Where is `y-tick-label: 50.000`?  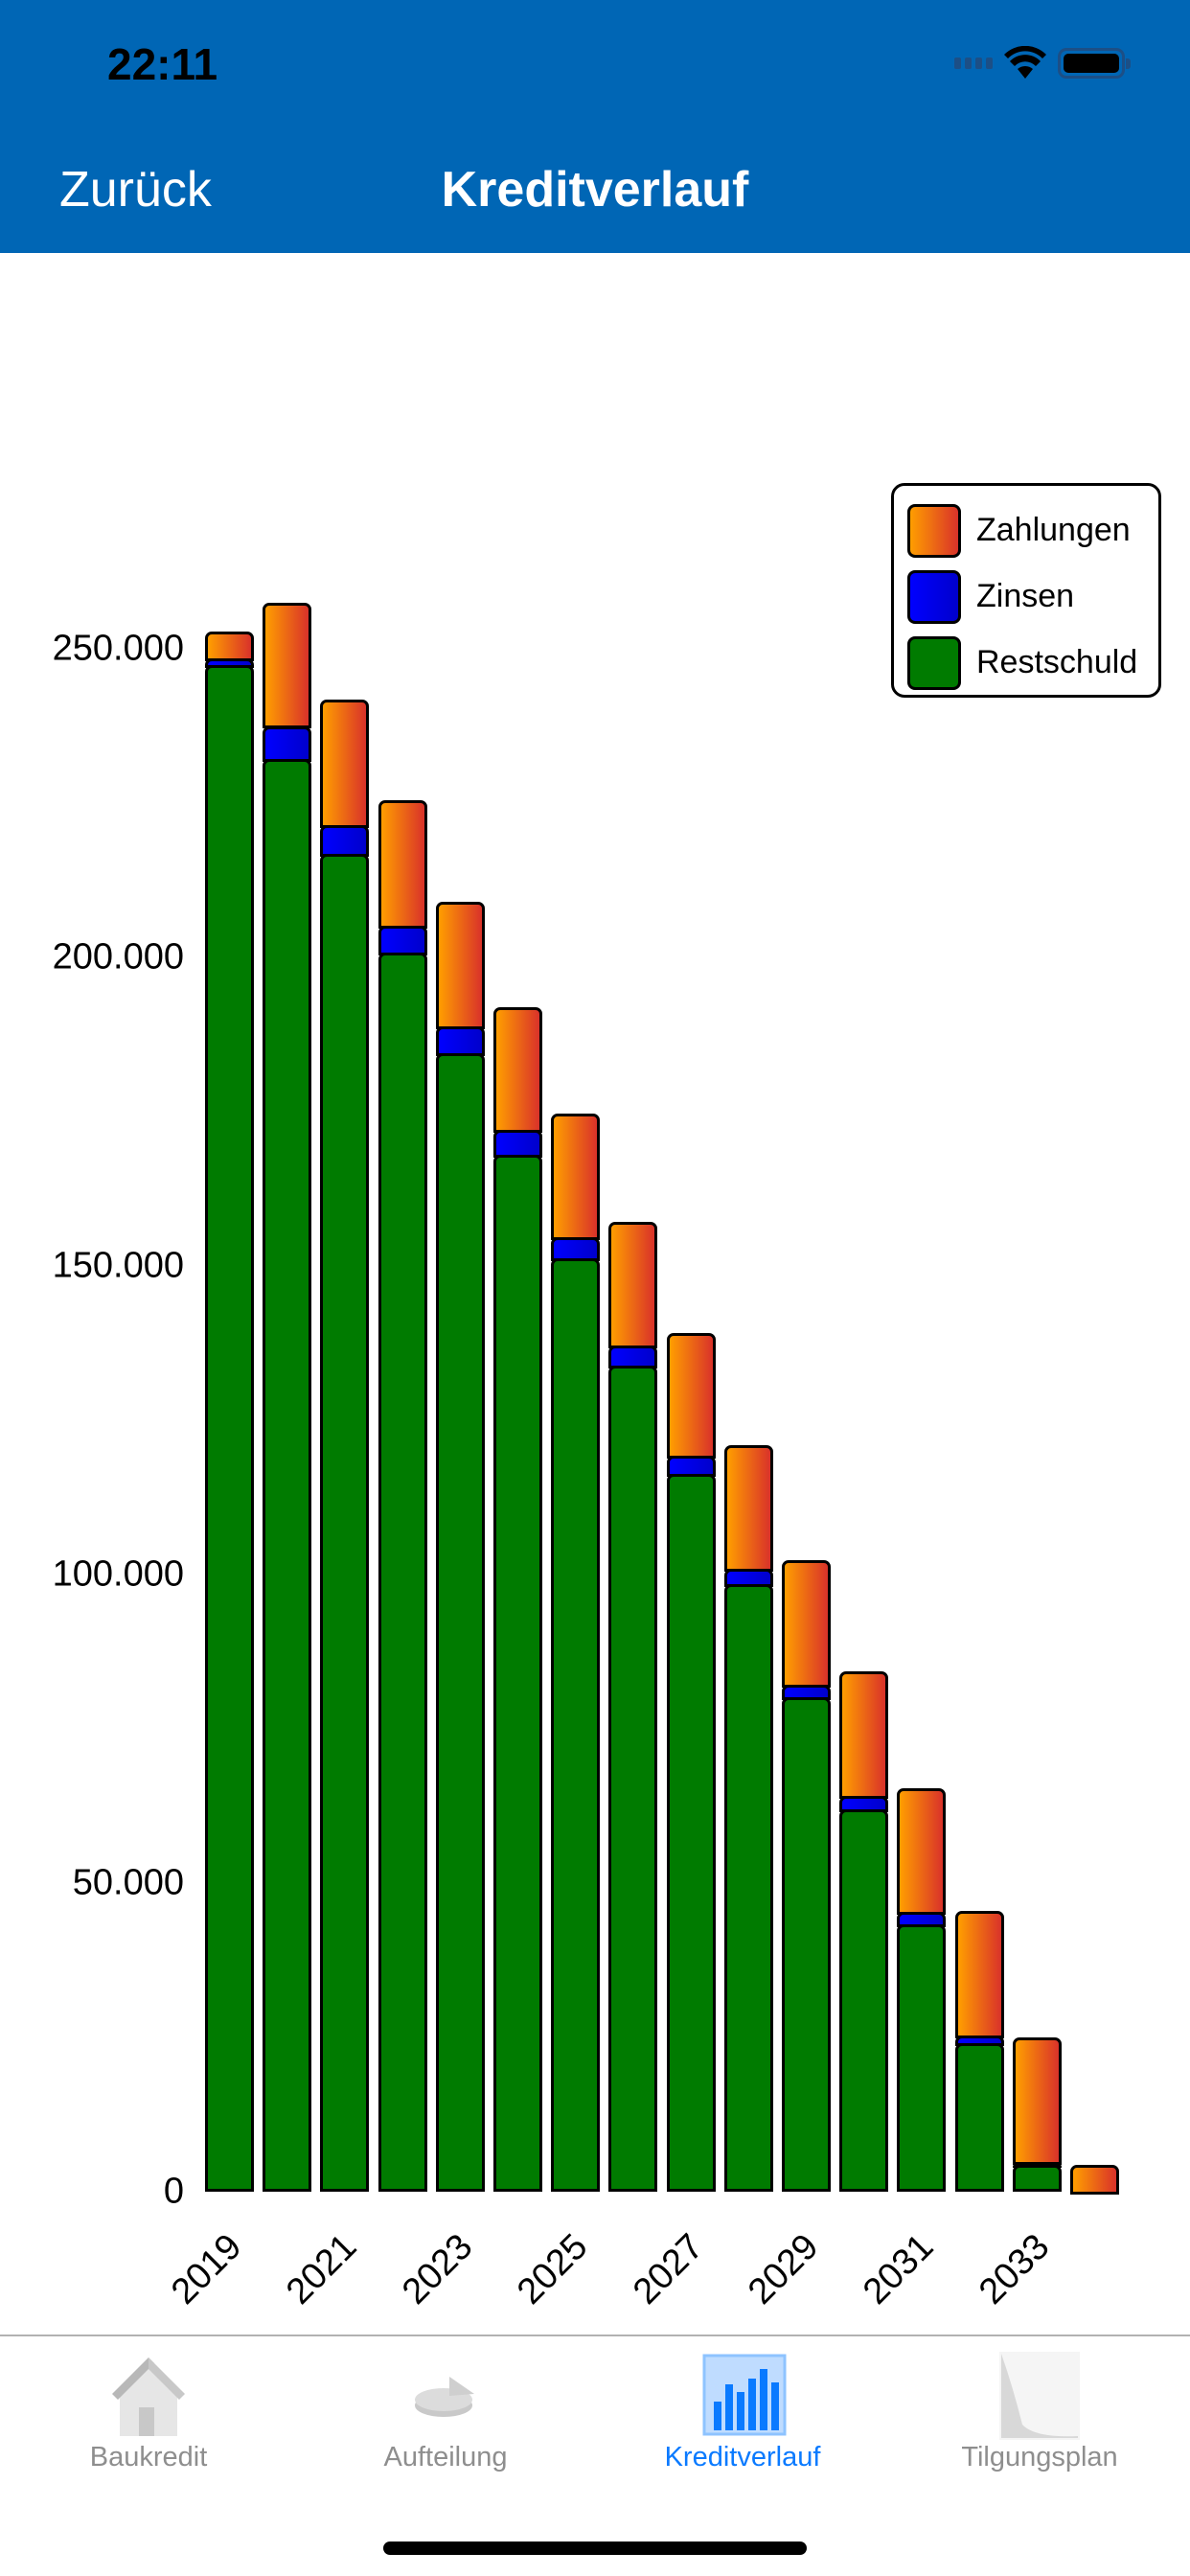 y-tick-label: 50.000 is located at coordinates (128, 1882).